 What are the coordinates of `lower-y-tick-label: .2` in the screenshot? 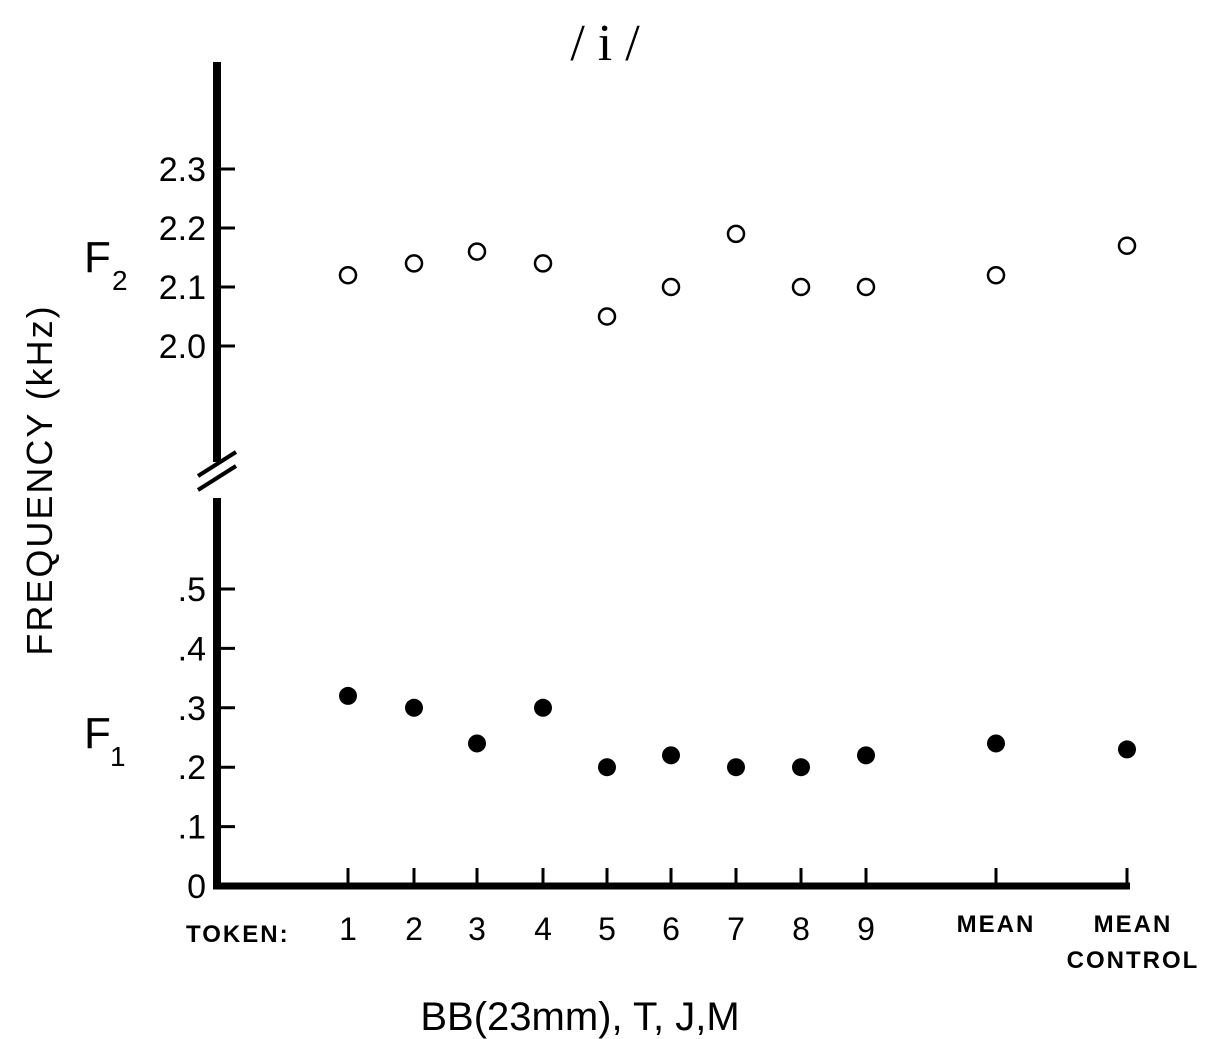 It's located at (192, 768).